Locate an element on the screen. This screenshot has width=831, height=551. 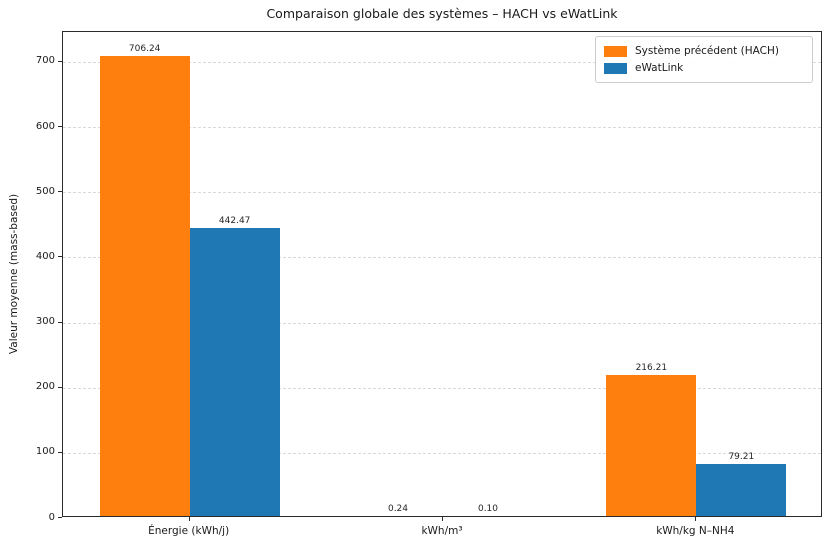
x-category-label: kWh/m³ is located at coordinates (442, 531).